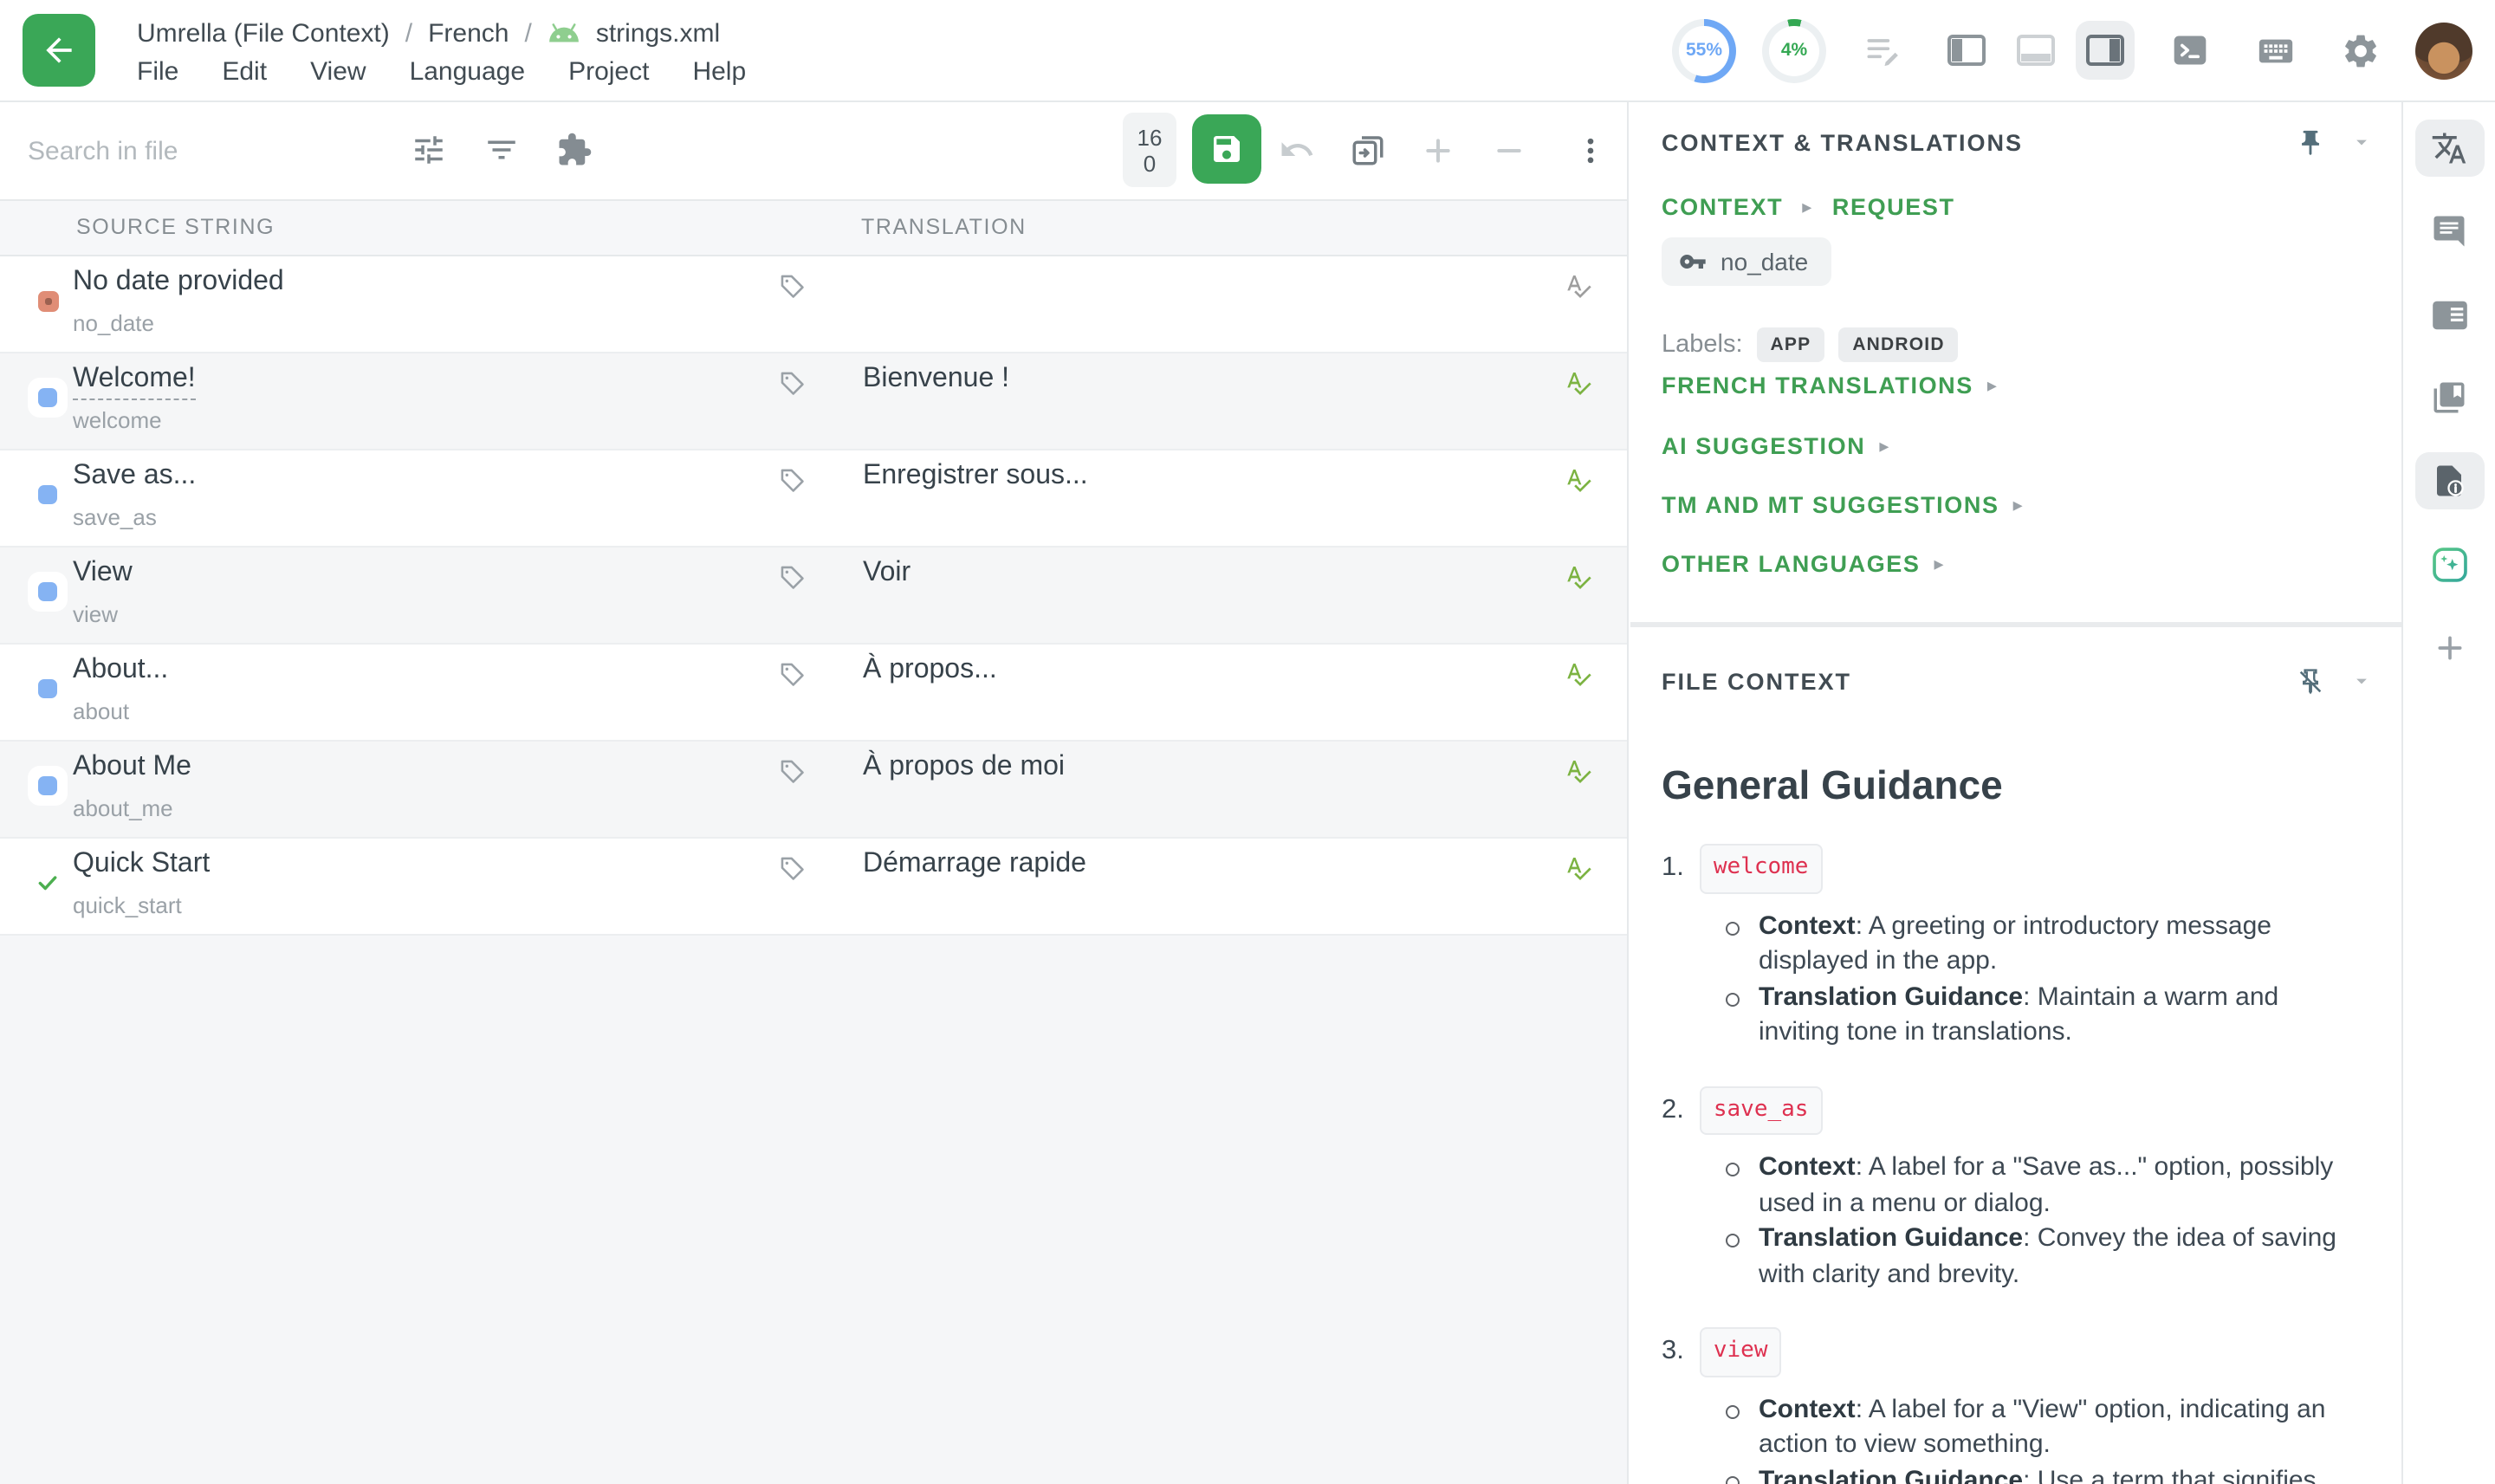  What do you see at coordinates (2449, 148) in the screenshot?
I see `translations-panel-icon` at bounding box center [2449, 148].